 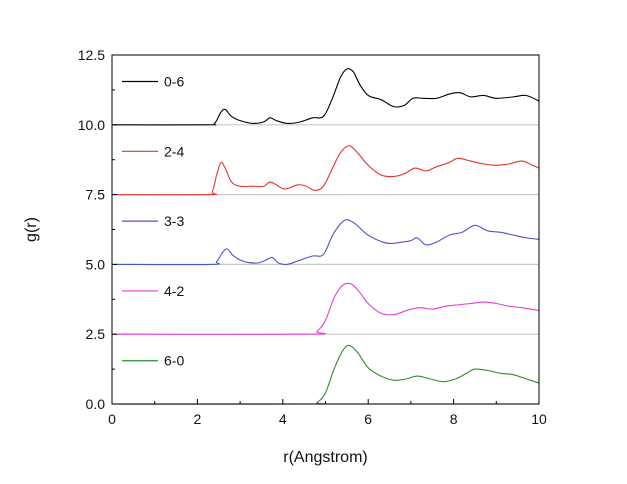 What do you see at coordinates (112, 419) in the screenshot?
I see `x-tick-label: 0` at bounding box center [112, 419].